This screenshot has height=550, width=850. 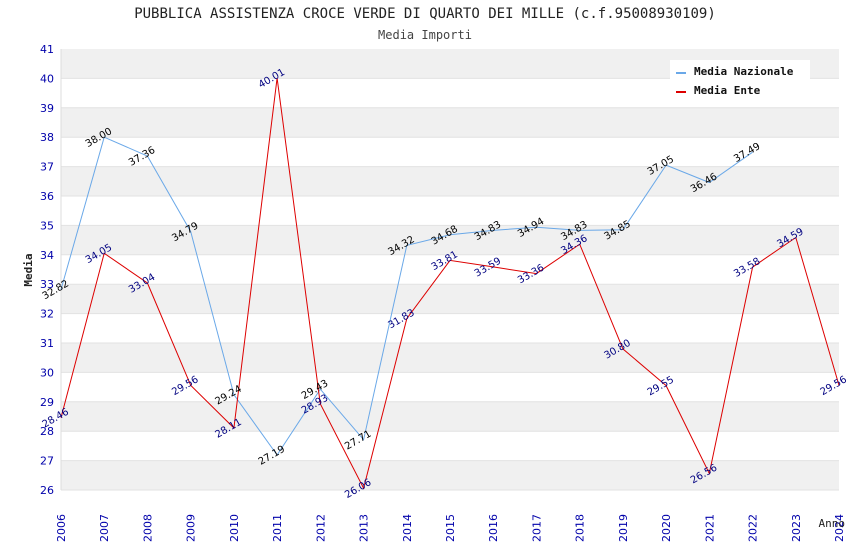 What do you see at coordinates (47, 167) in the screenshot?
I see `y-tick-label: 37` at bounding box center [47, 167].